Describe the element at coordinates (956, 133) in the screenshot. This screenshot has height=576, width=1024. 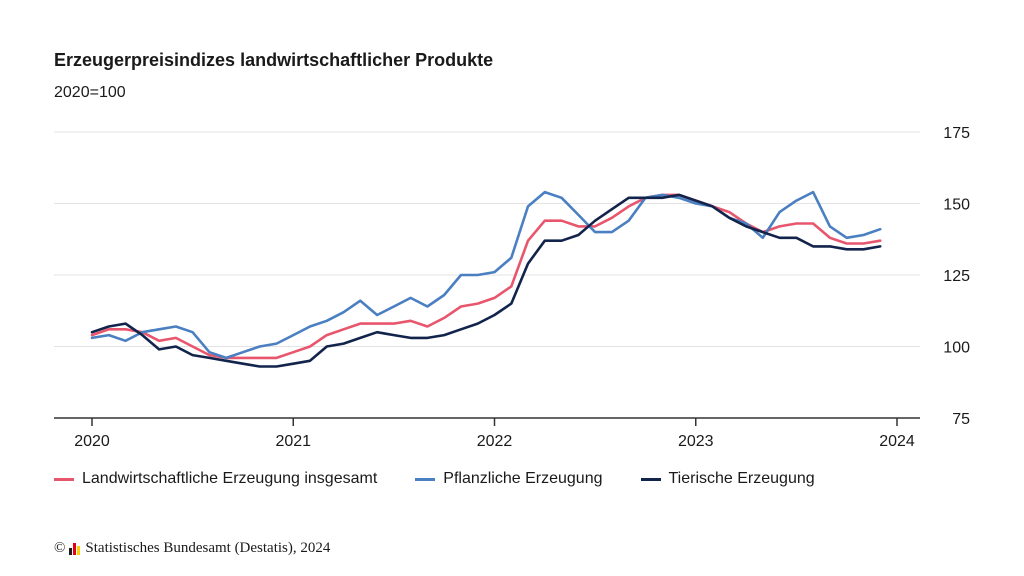
I see `y-tick-label: 175` at that location.